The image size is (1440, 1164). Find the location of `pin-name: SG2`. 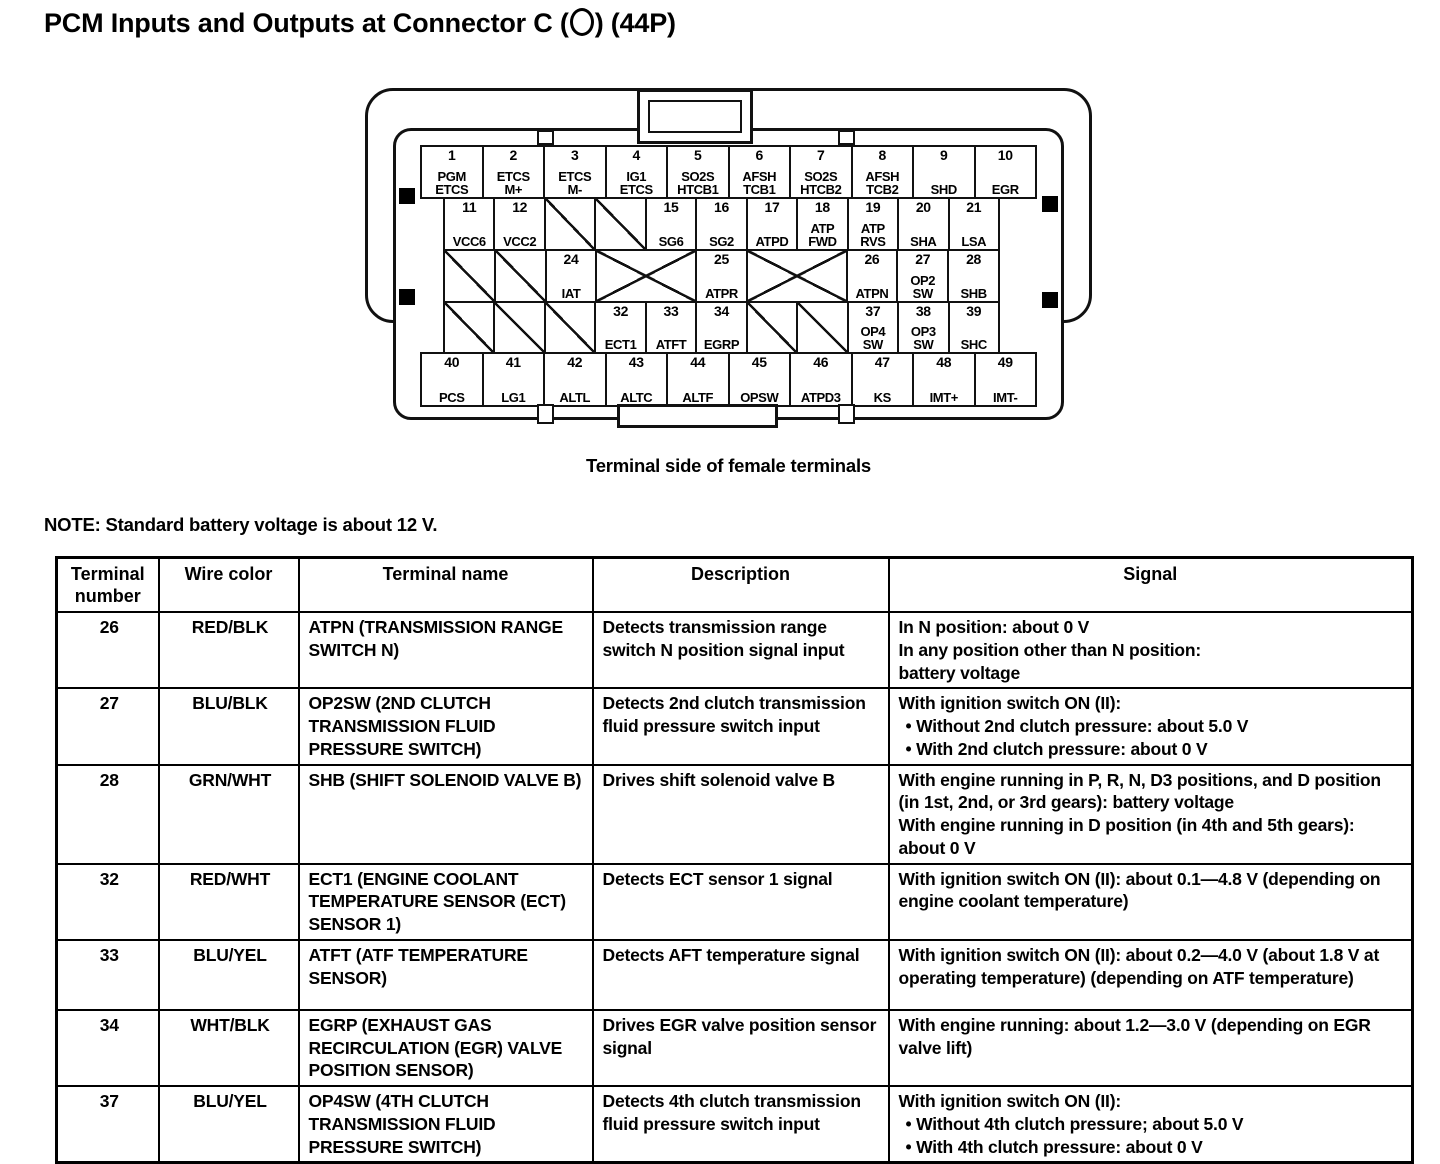

pin-name: SG2 is located at coordinates (721, 241).